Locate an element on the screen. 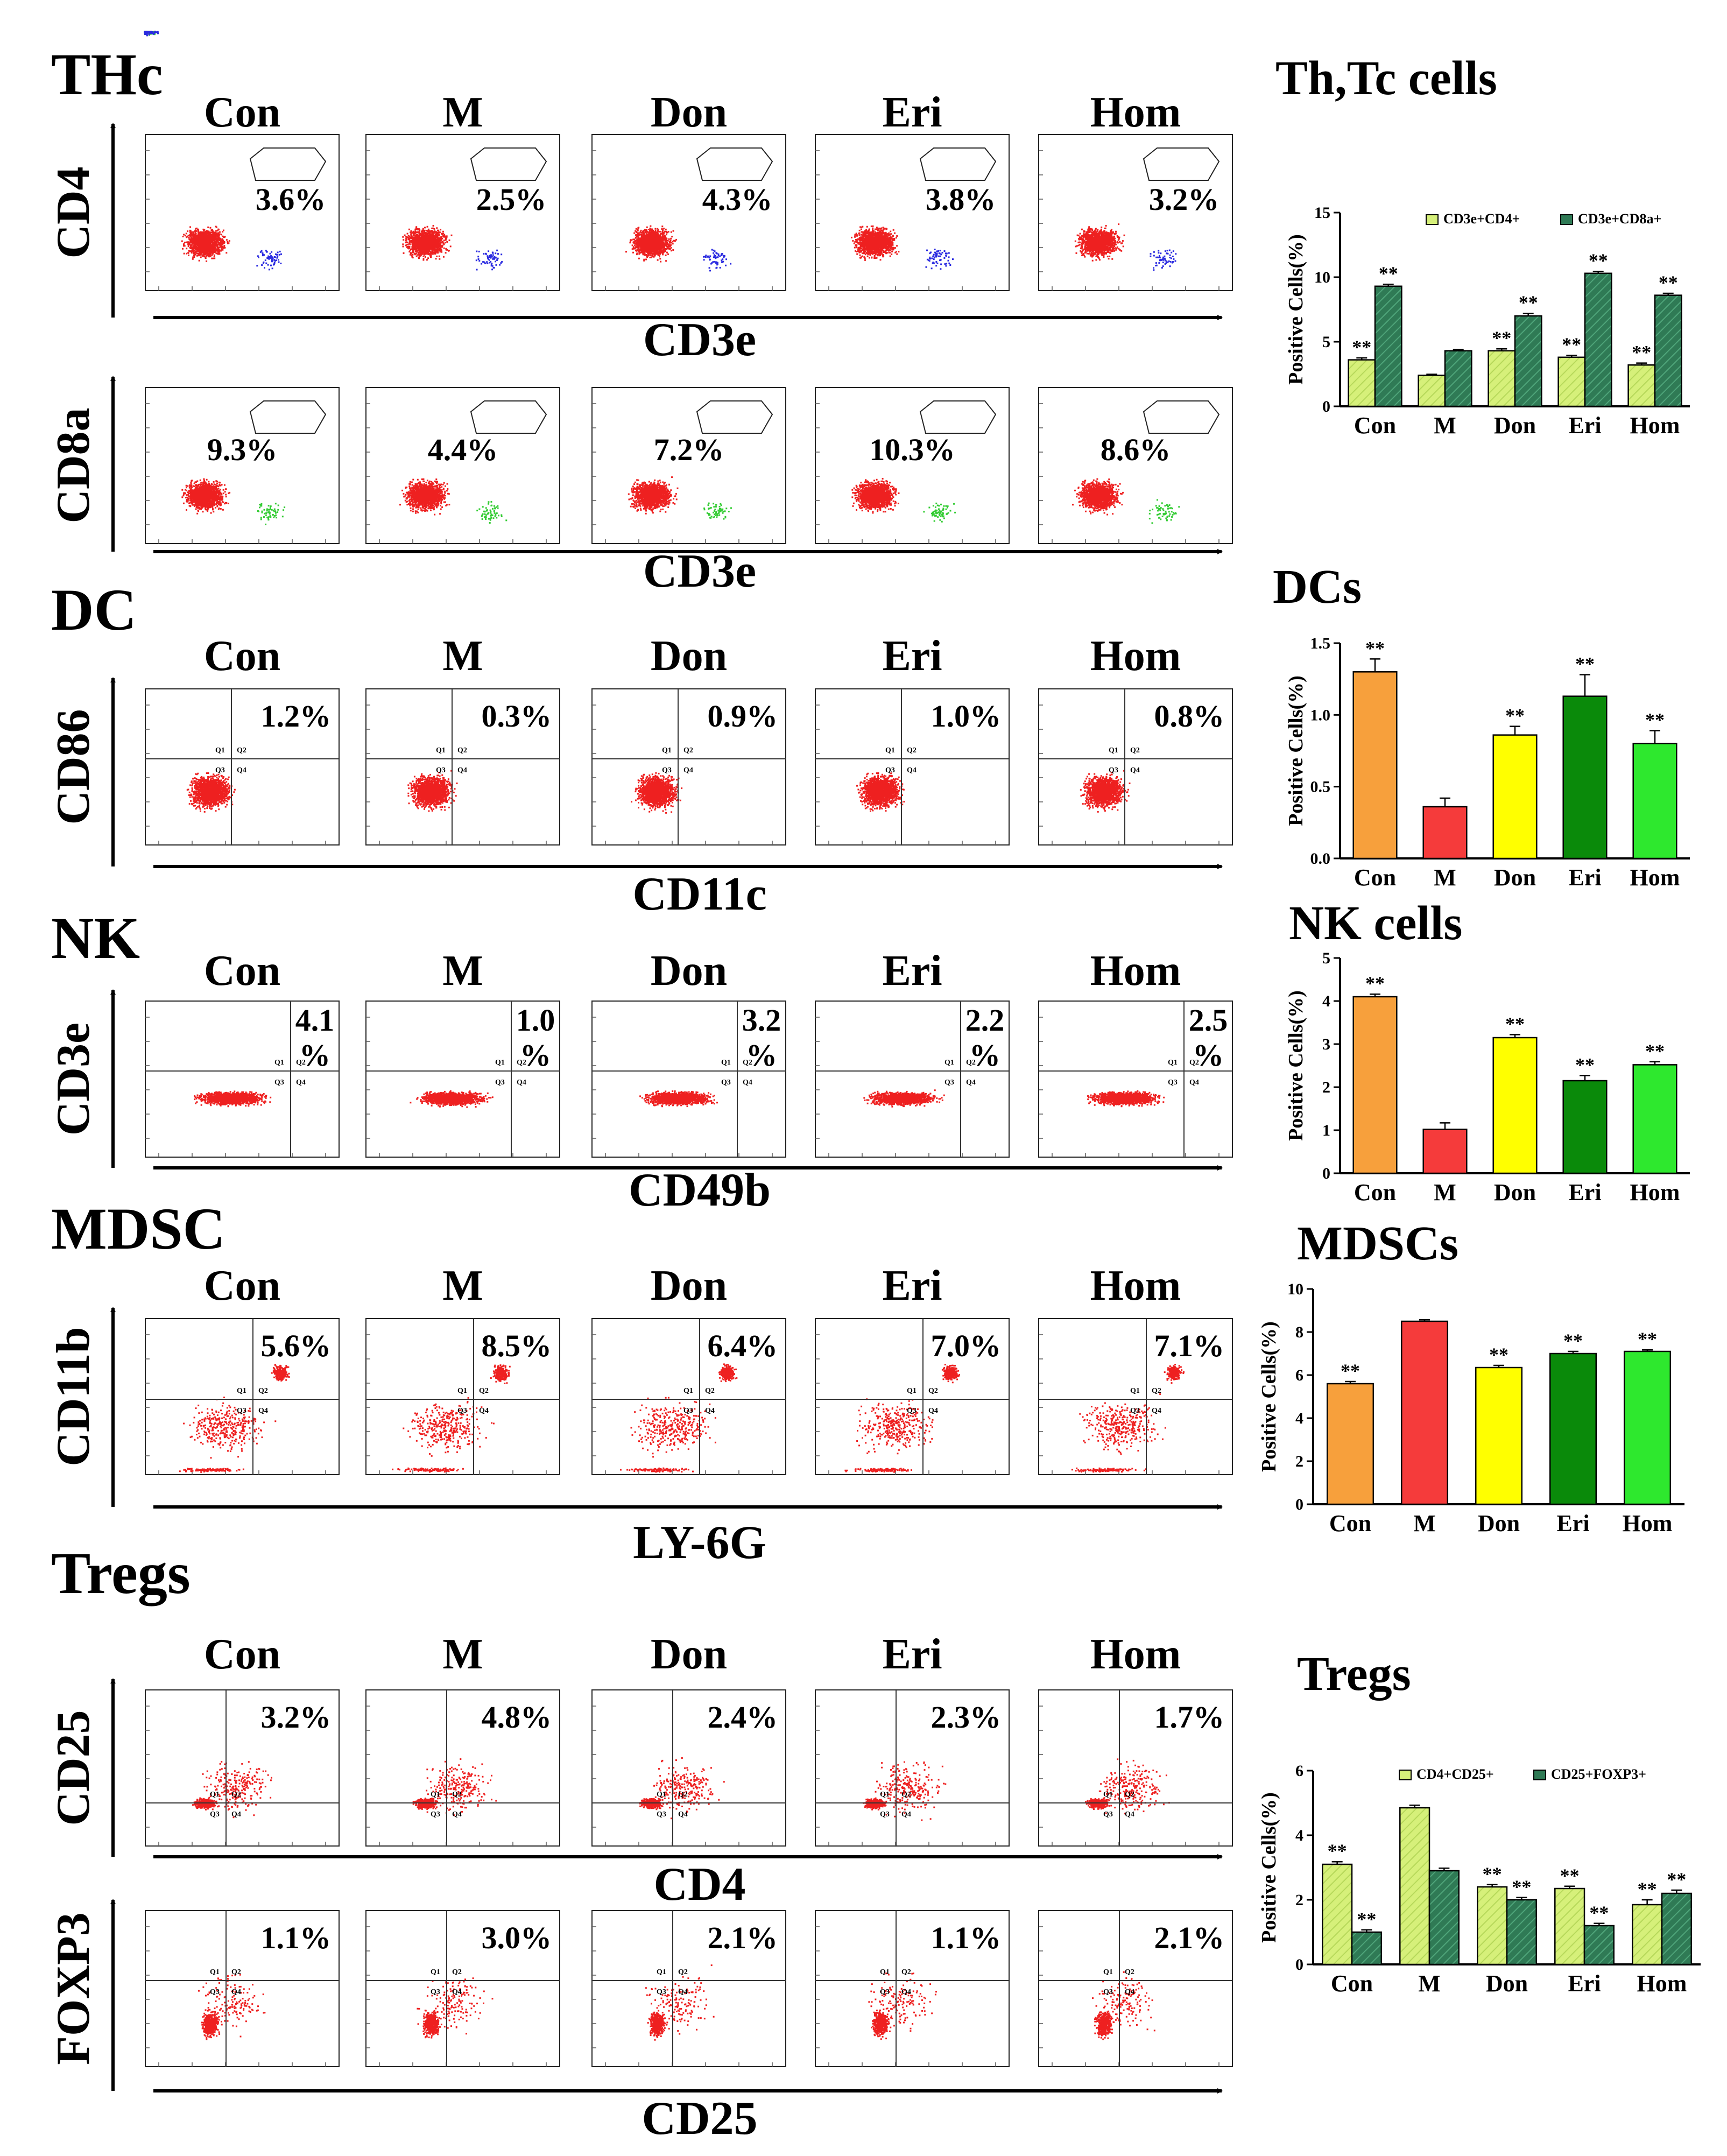  y-tick-label: 4 is located at coordinates (1326, 1001).